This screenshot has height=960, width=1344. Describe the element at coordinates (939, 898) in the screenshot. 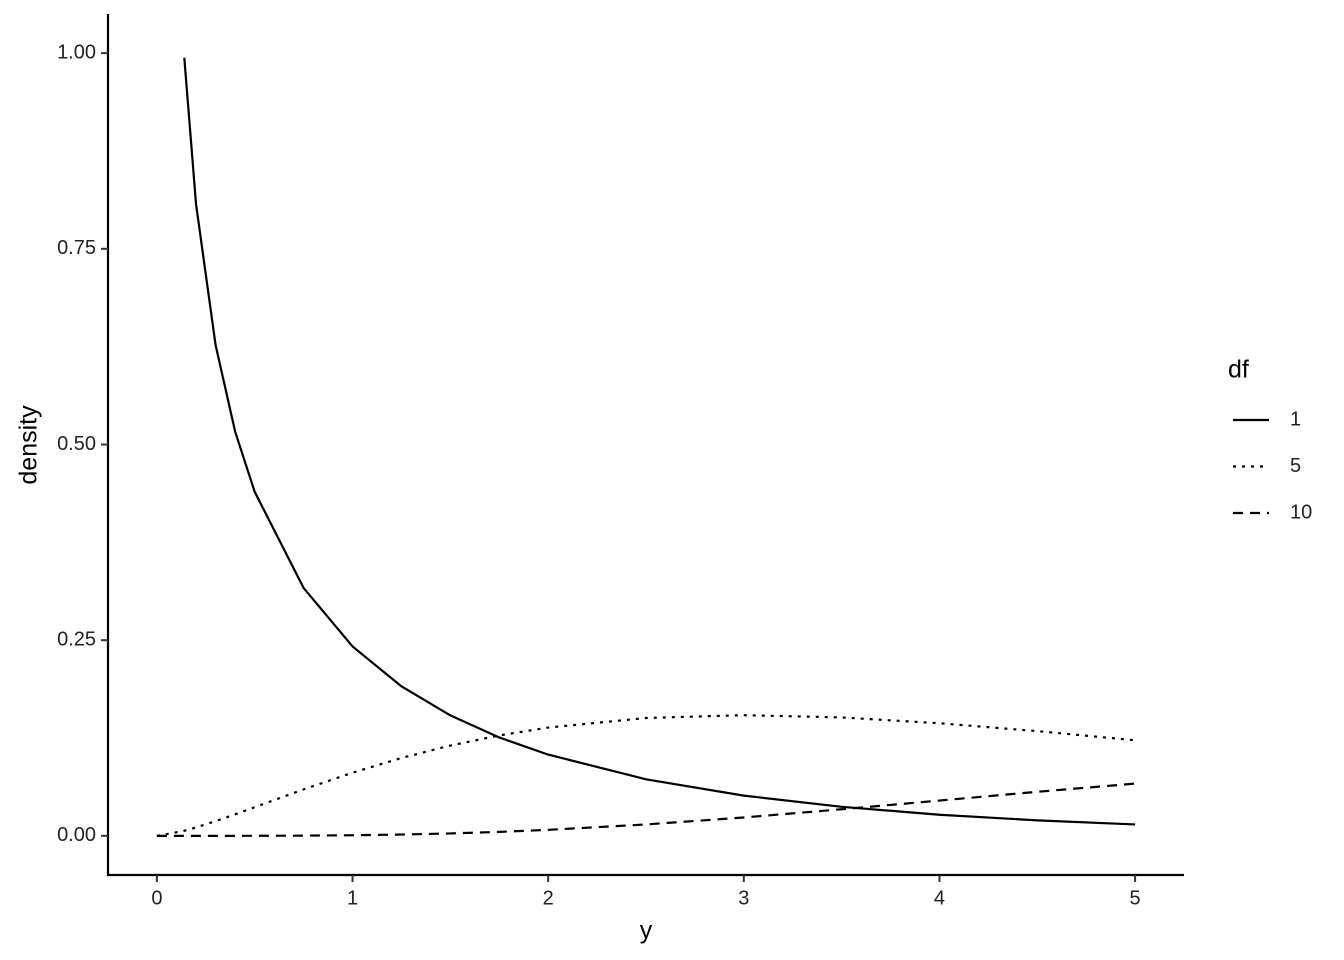

I see `x-tick-label: 4` at that location.